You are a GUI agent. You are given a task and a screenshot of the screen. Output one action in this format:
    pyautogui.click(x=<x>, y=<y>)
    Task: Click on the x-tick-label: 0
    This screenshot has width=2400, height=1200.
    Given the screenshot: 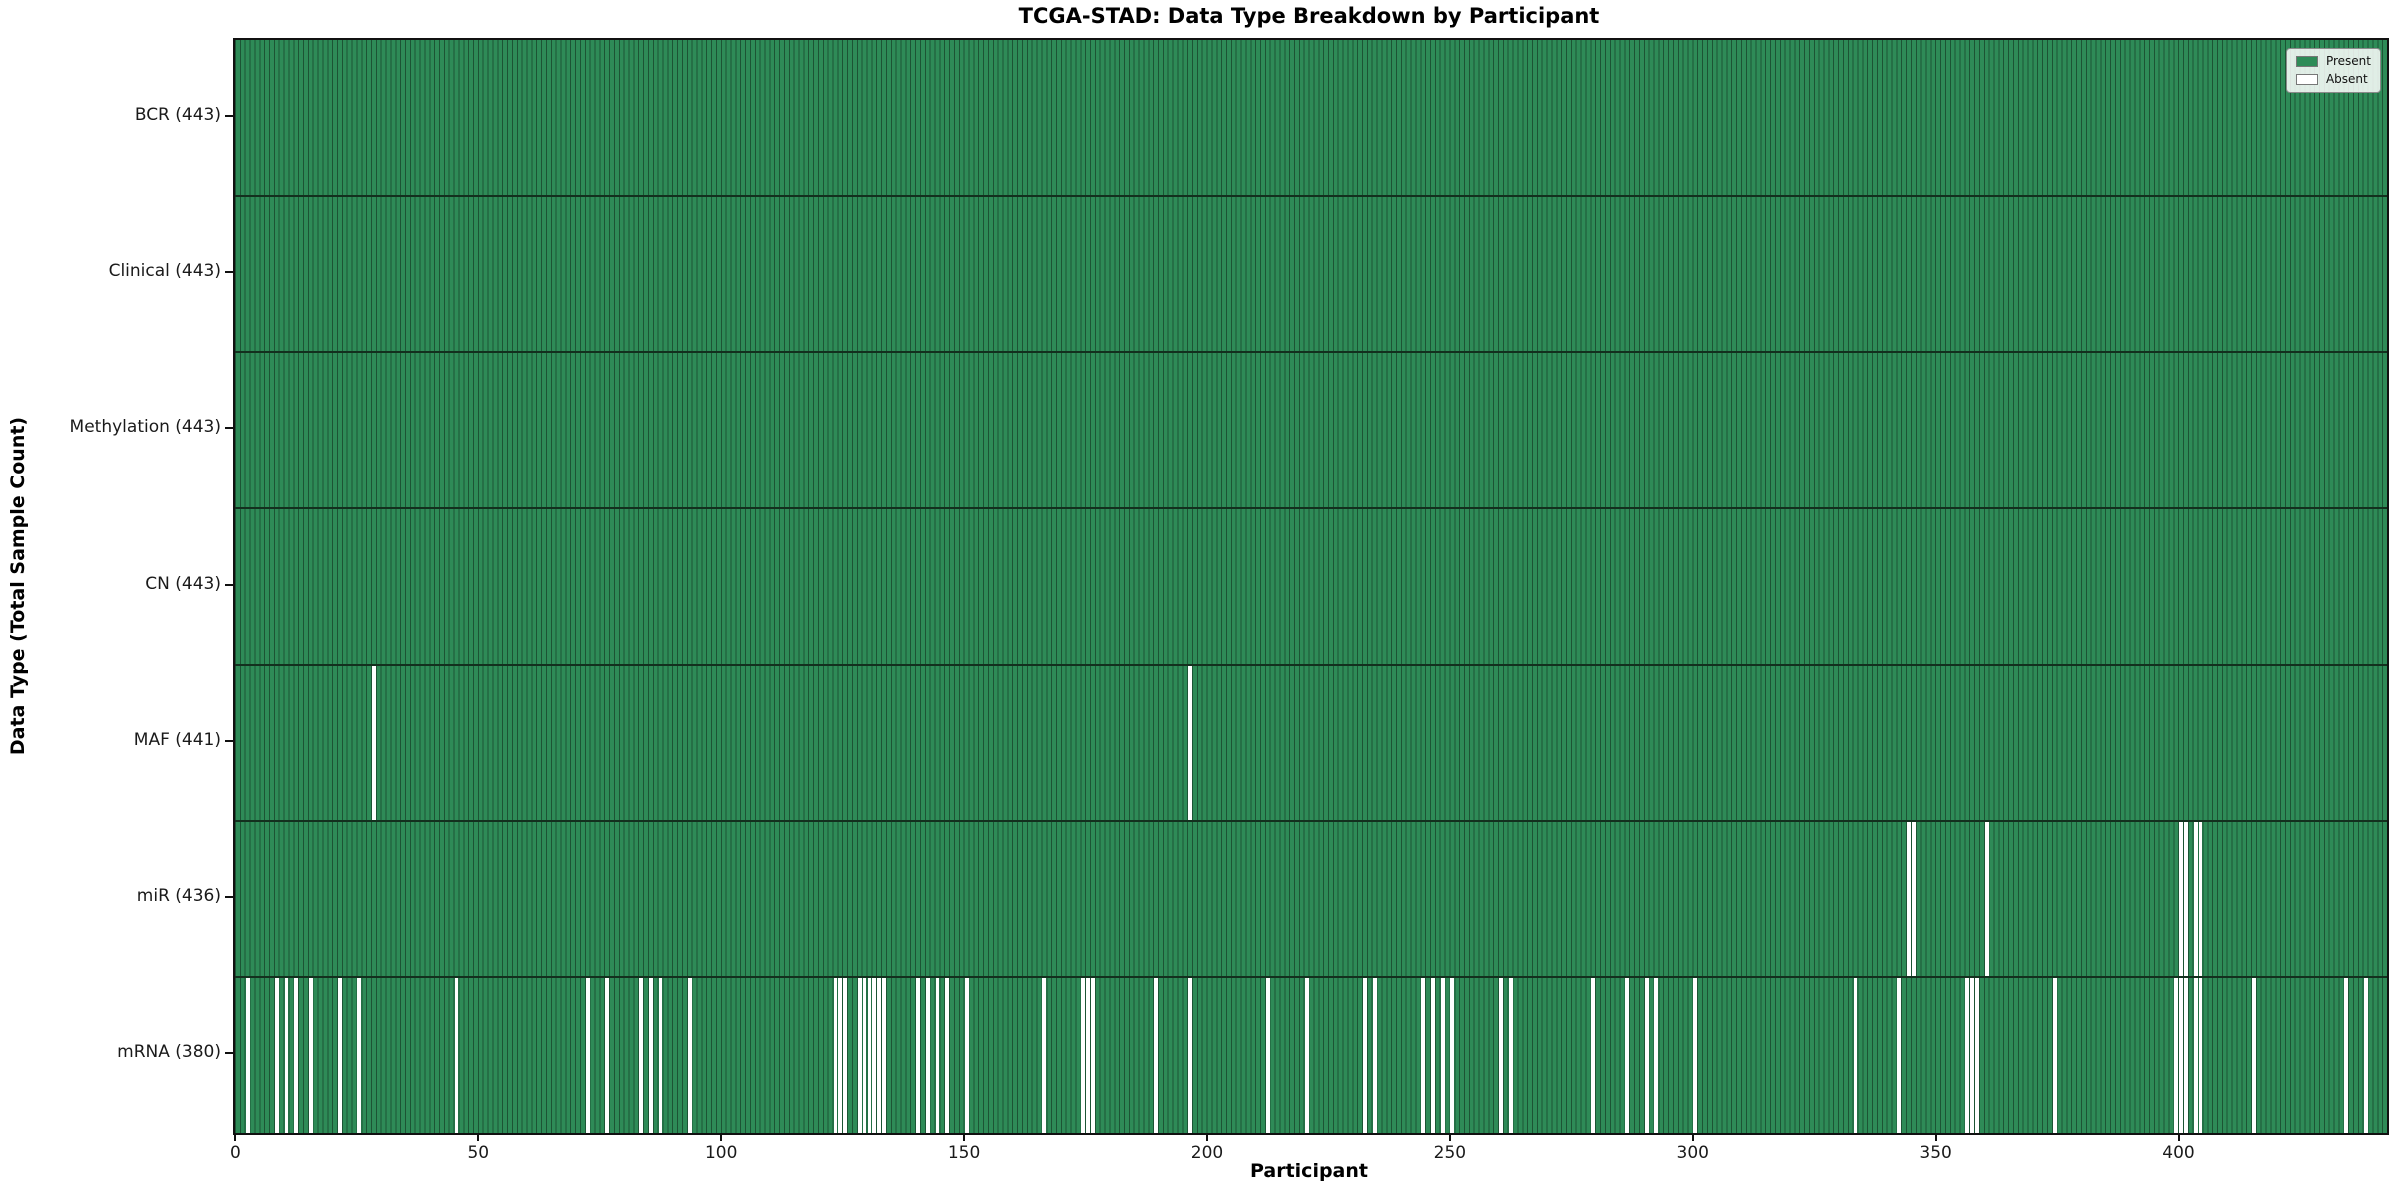 What is the action you would take?
    pyautogui.click(x=235, y=1153)
    